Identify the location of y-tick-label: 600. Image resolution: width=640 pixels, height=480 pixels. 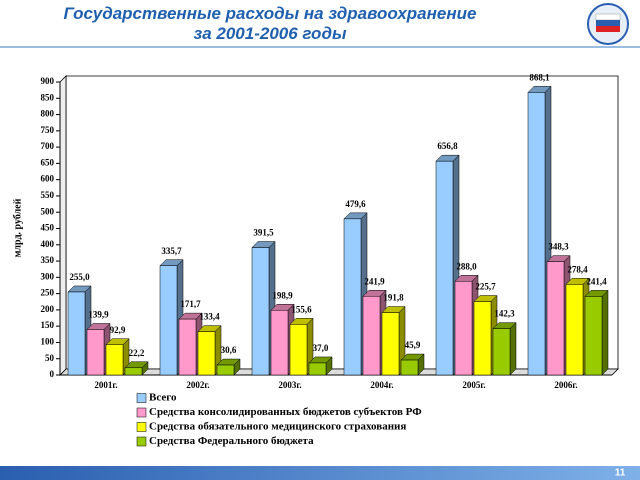
(48, 179).